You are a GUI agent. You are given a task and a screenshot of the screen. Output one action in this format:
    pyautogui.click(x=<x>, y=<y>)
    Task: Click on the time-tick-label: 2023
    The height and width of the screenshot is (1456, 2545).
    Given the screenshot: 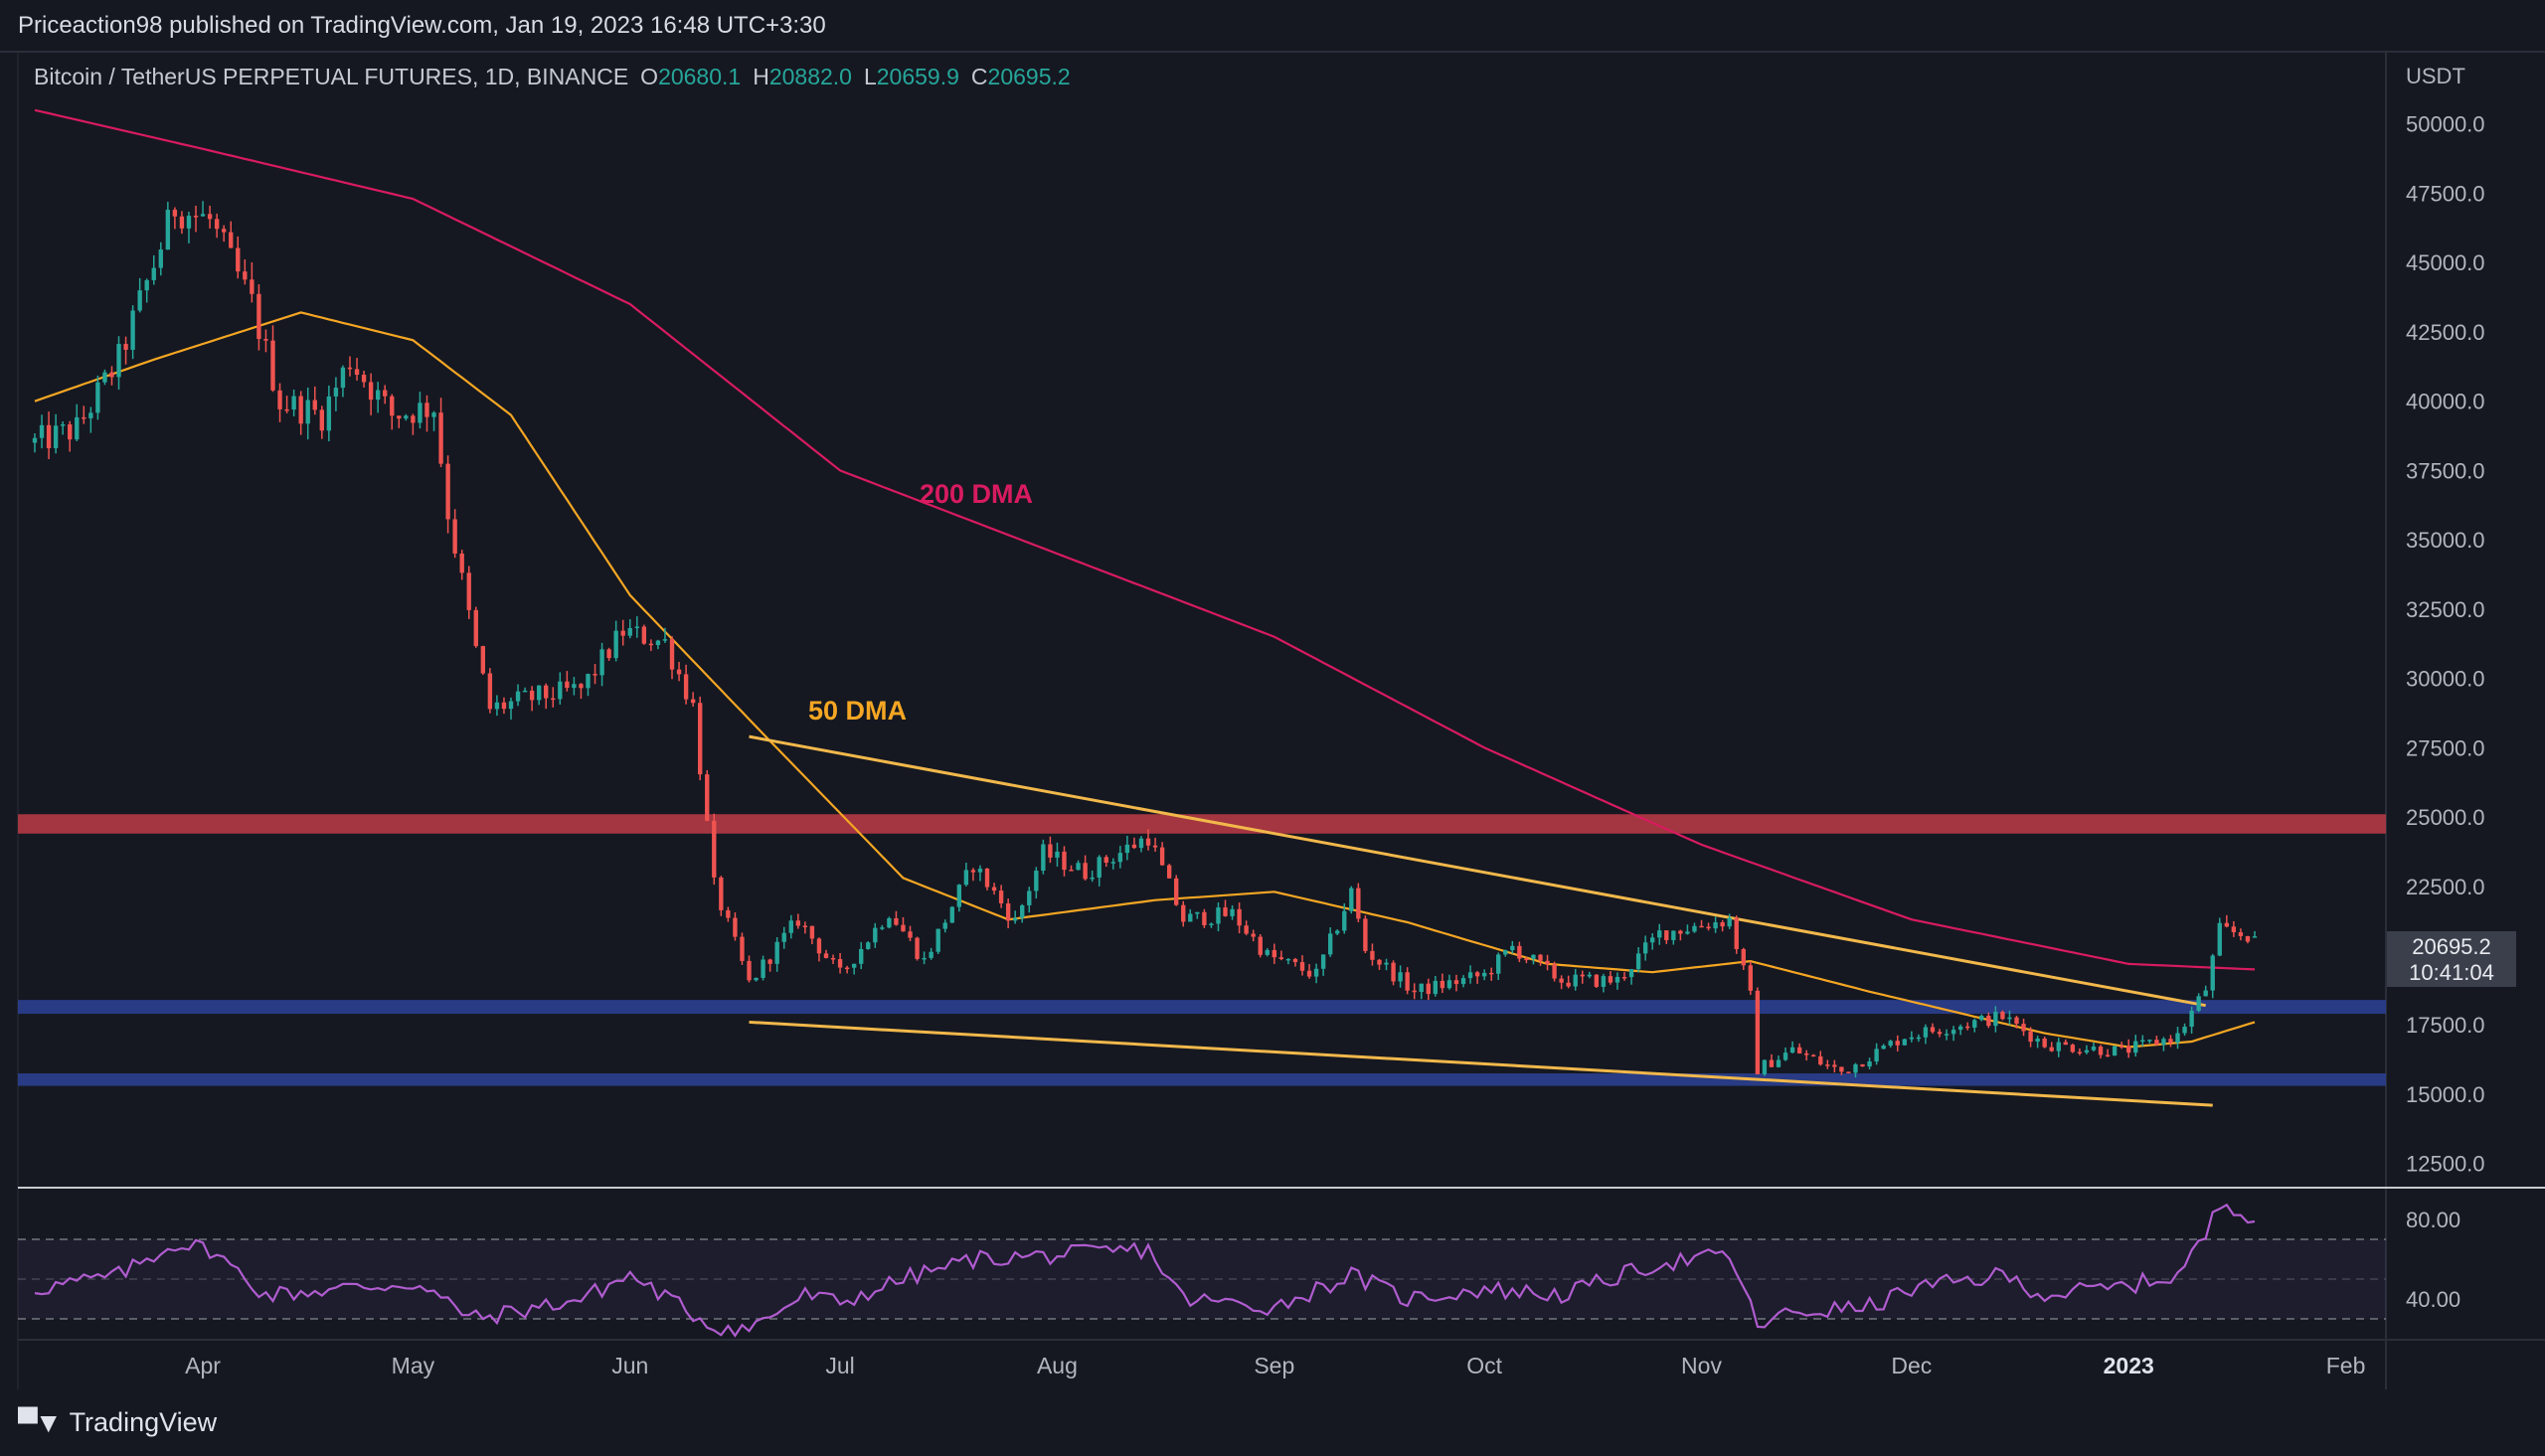 What is the action you would take?
    pyautogui.click(x=2129, y=1365)
    